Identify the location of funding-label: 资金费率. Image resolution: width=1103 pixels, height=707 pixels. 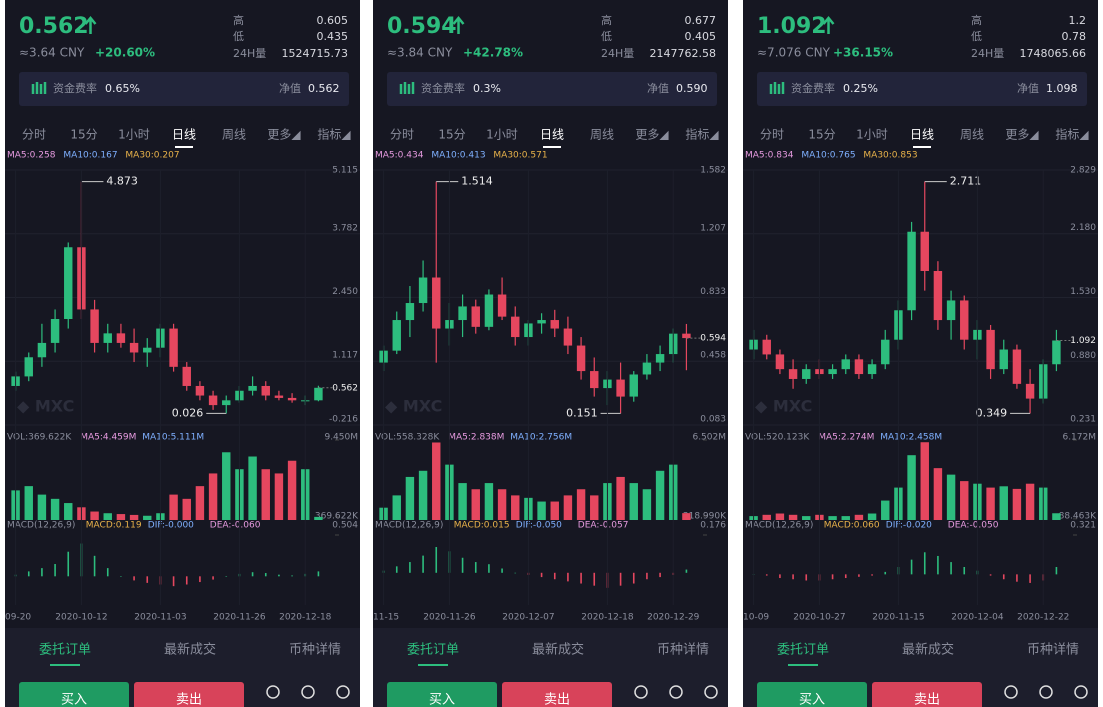
(443, 88).